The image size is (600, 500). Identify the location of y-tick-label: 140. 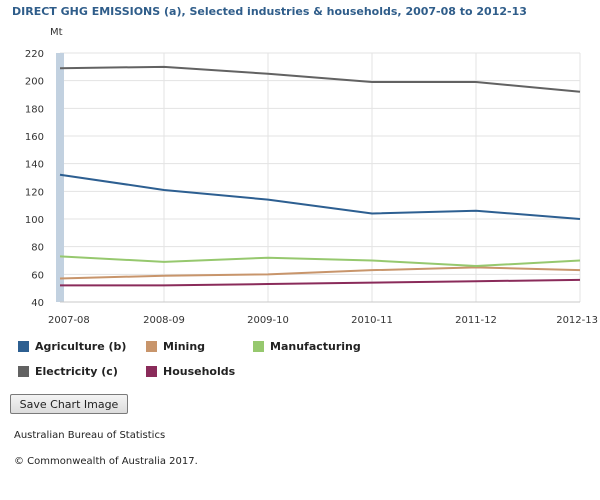
(34, 165).